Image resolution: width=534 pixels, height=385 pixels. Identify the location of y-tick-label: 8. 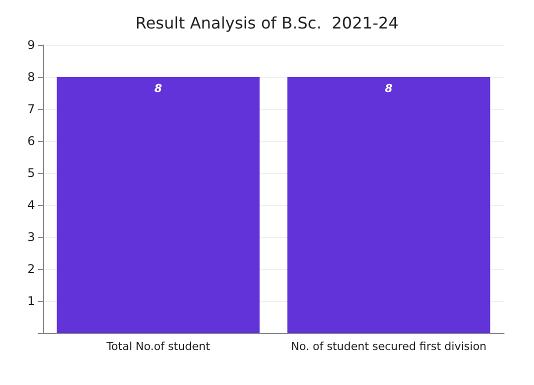
(31, 77).